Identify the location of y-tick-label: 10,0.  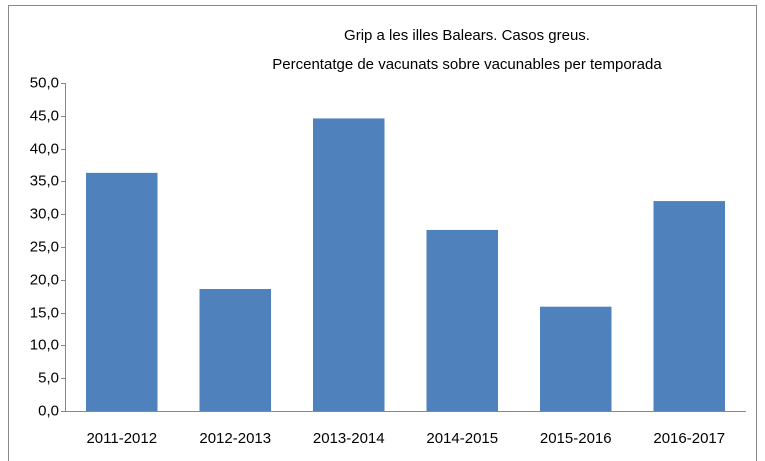
(44, 344).